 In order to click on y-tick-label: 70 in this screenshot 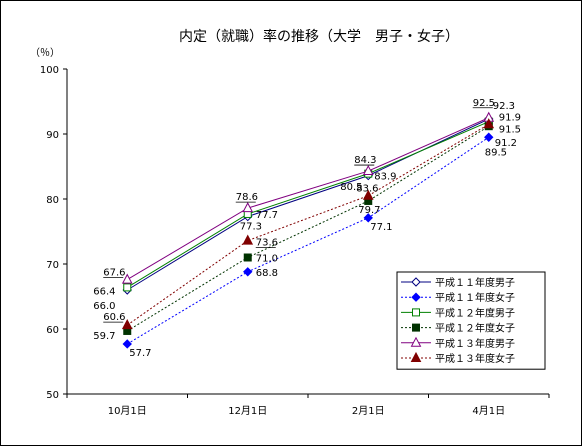, I will do `click(52, 265)`.